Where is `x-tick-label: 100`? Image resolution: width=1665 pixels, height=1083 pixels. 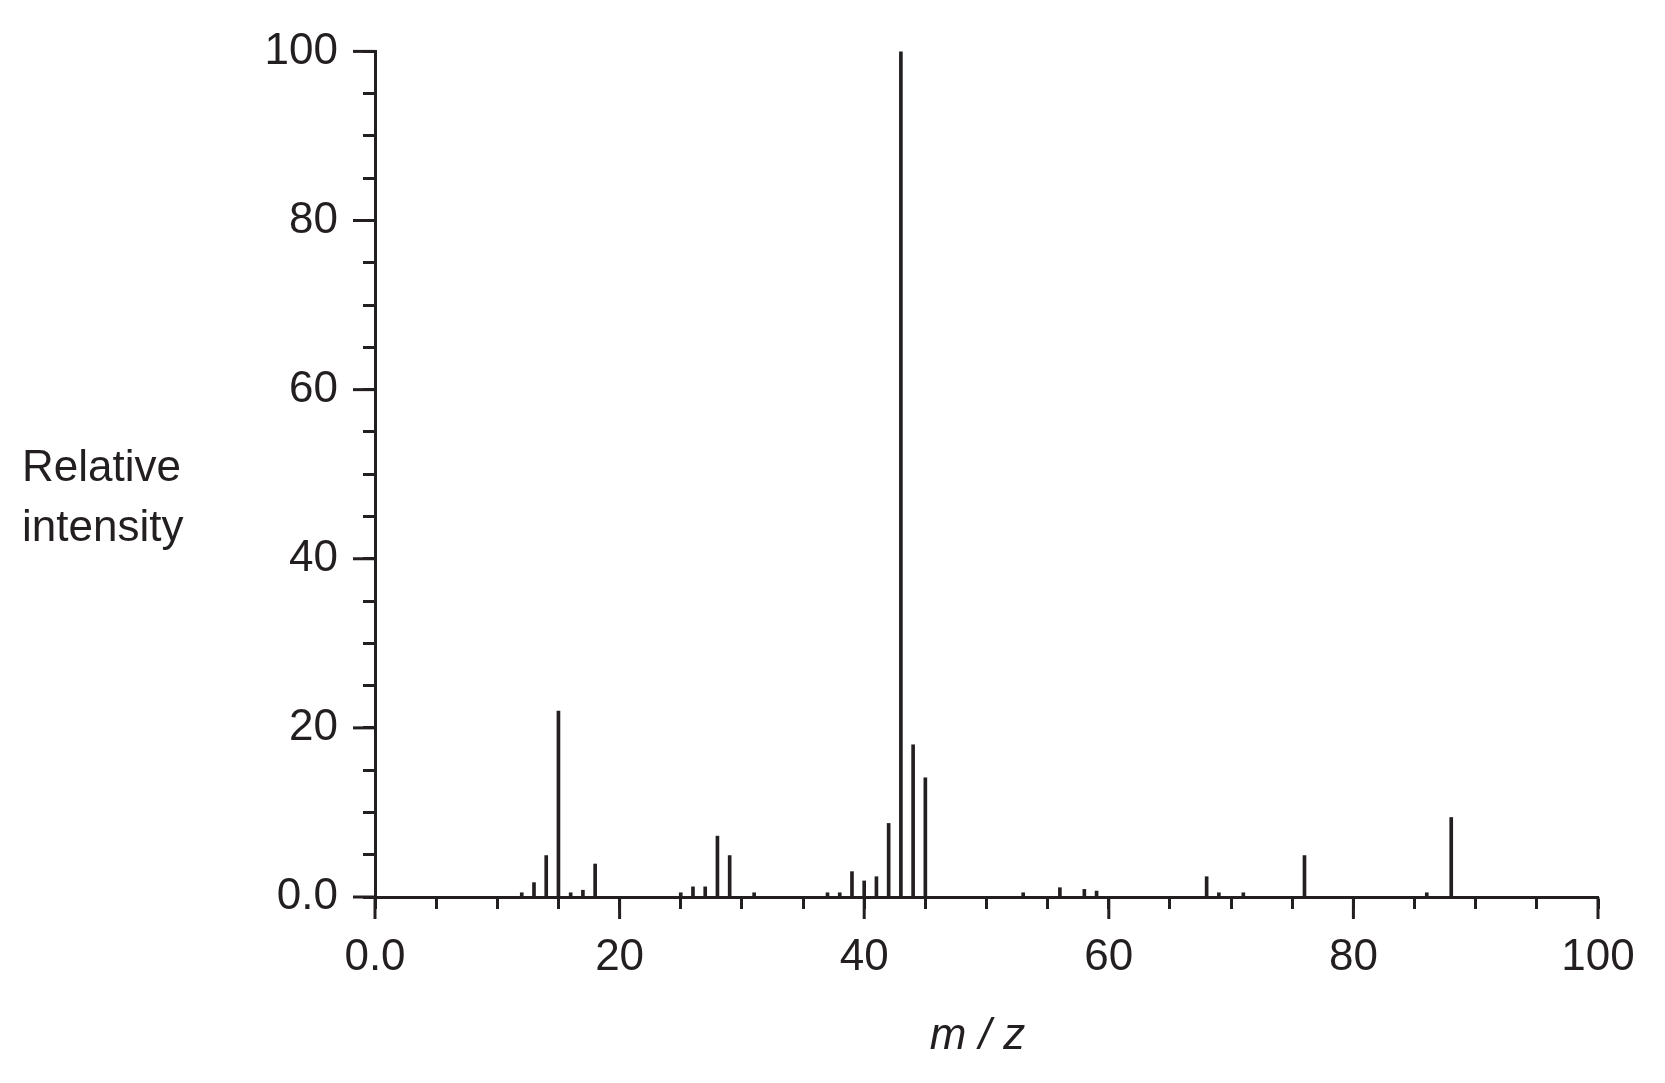
x-tick-label: 100 is located at coordinates (1598, 954).